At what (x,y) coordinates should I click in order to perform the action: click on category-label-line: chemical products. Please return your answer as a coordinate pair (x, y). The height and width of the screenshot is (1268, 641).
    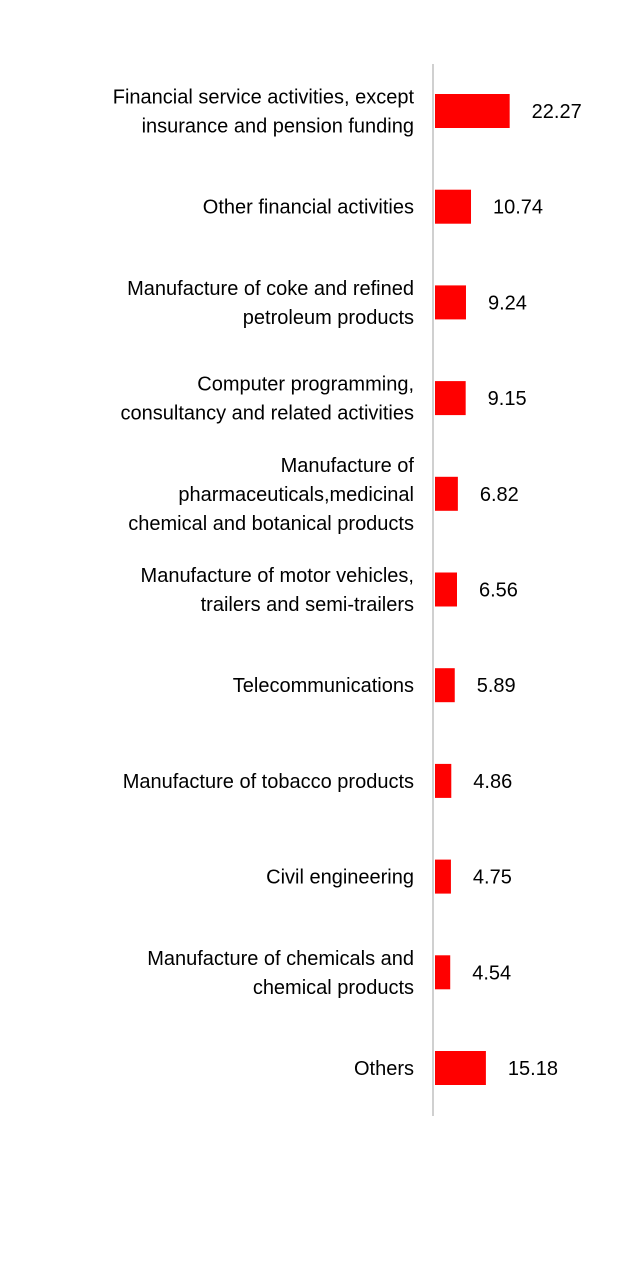
    Looking at the image, I should click on (333, 988).